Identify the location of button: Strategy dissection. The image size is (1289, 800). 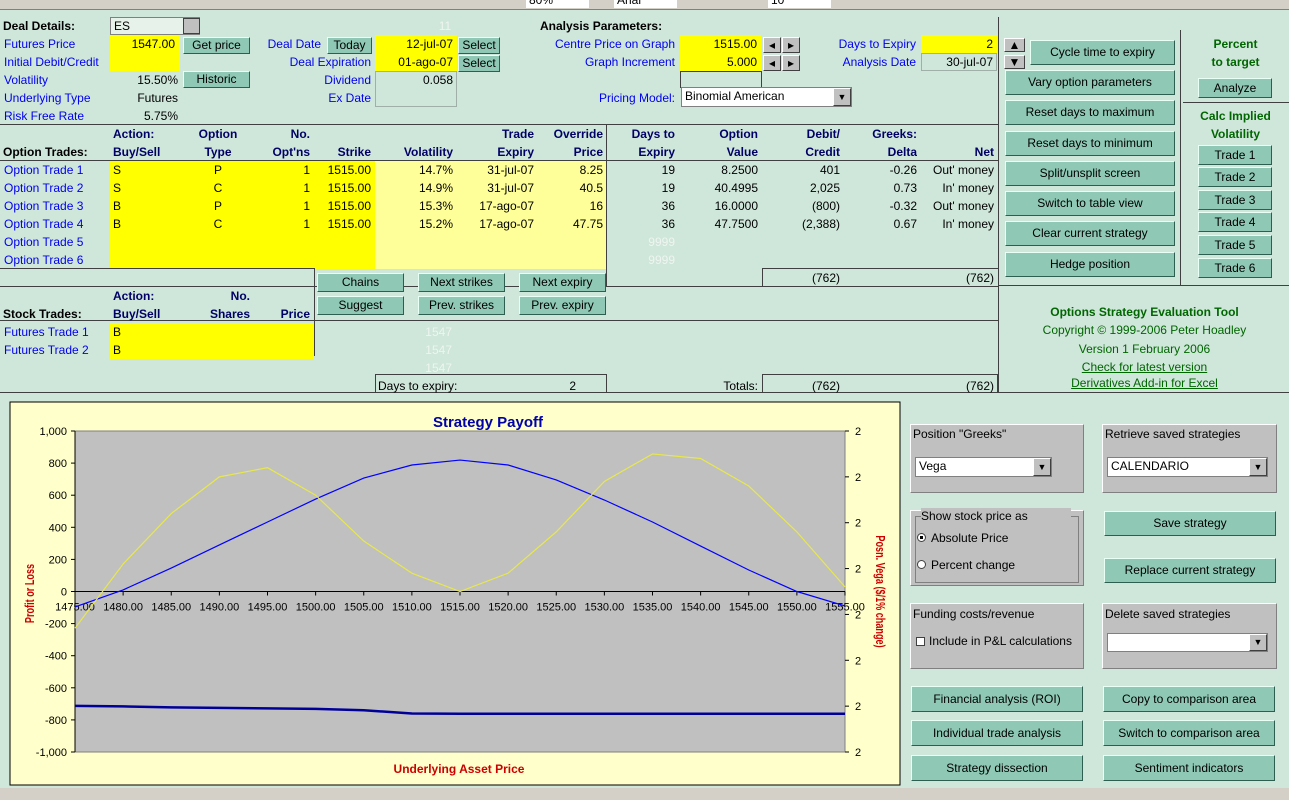
(997, 768).